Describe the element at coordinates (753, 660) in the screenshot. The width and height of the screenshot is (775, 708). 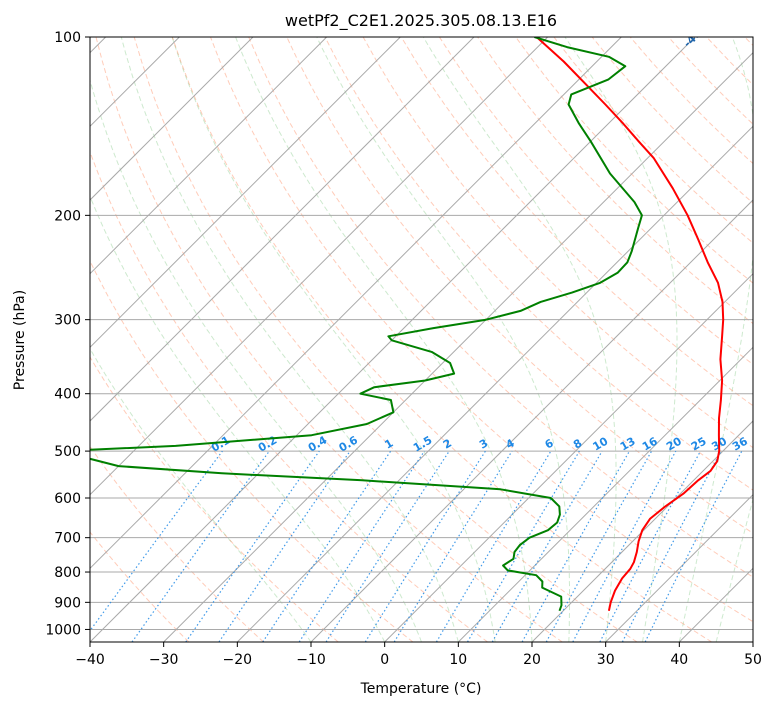
I see `x-tick-label: 50` at that location.